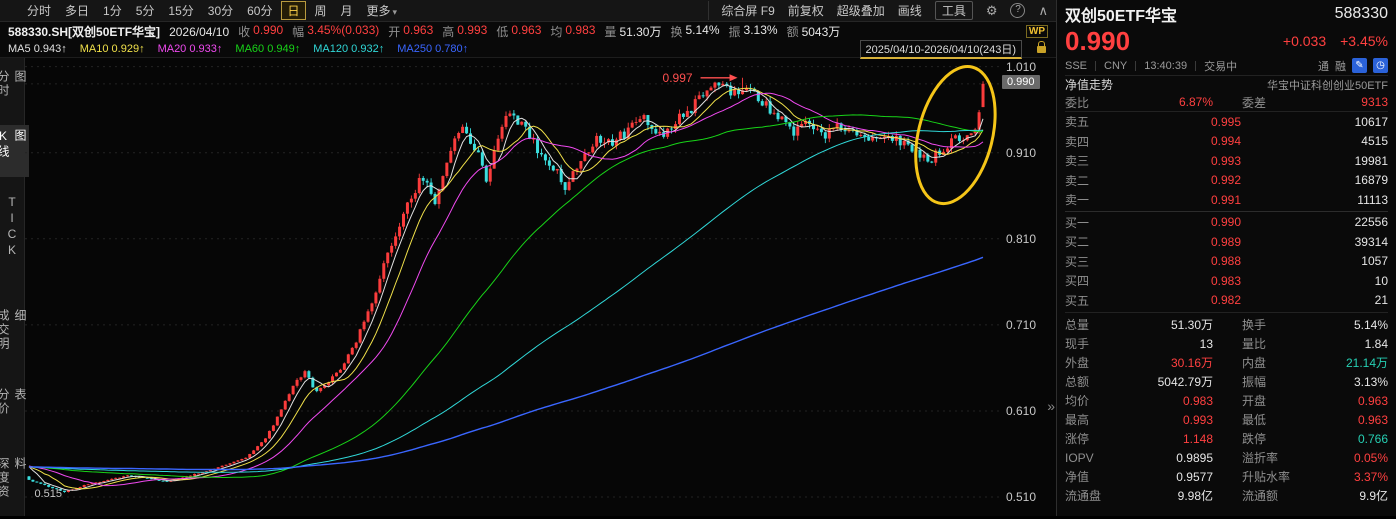 The width and height of the screenshot is (1396, 519). Describe the element at coordinates (1076, 65) in the screenshot. I see `exchange-label: SSE` at that location.